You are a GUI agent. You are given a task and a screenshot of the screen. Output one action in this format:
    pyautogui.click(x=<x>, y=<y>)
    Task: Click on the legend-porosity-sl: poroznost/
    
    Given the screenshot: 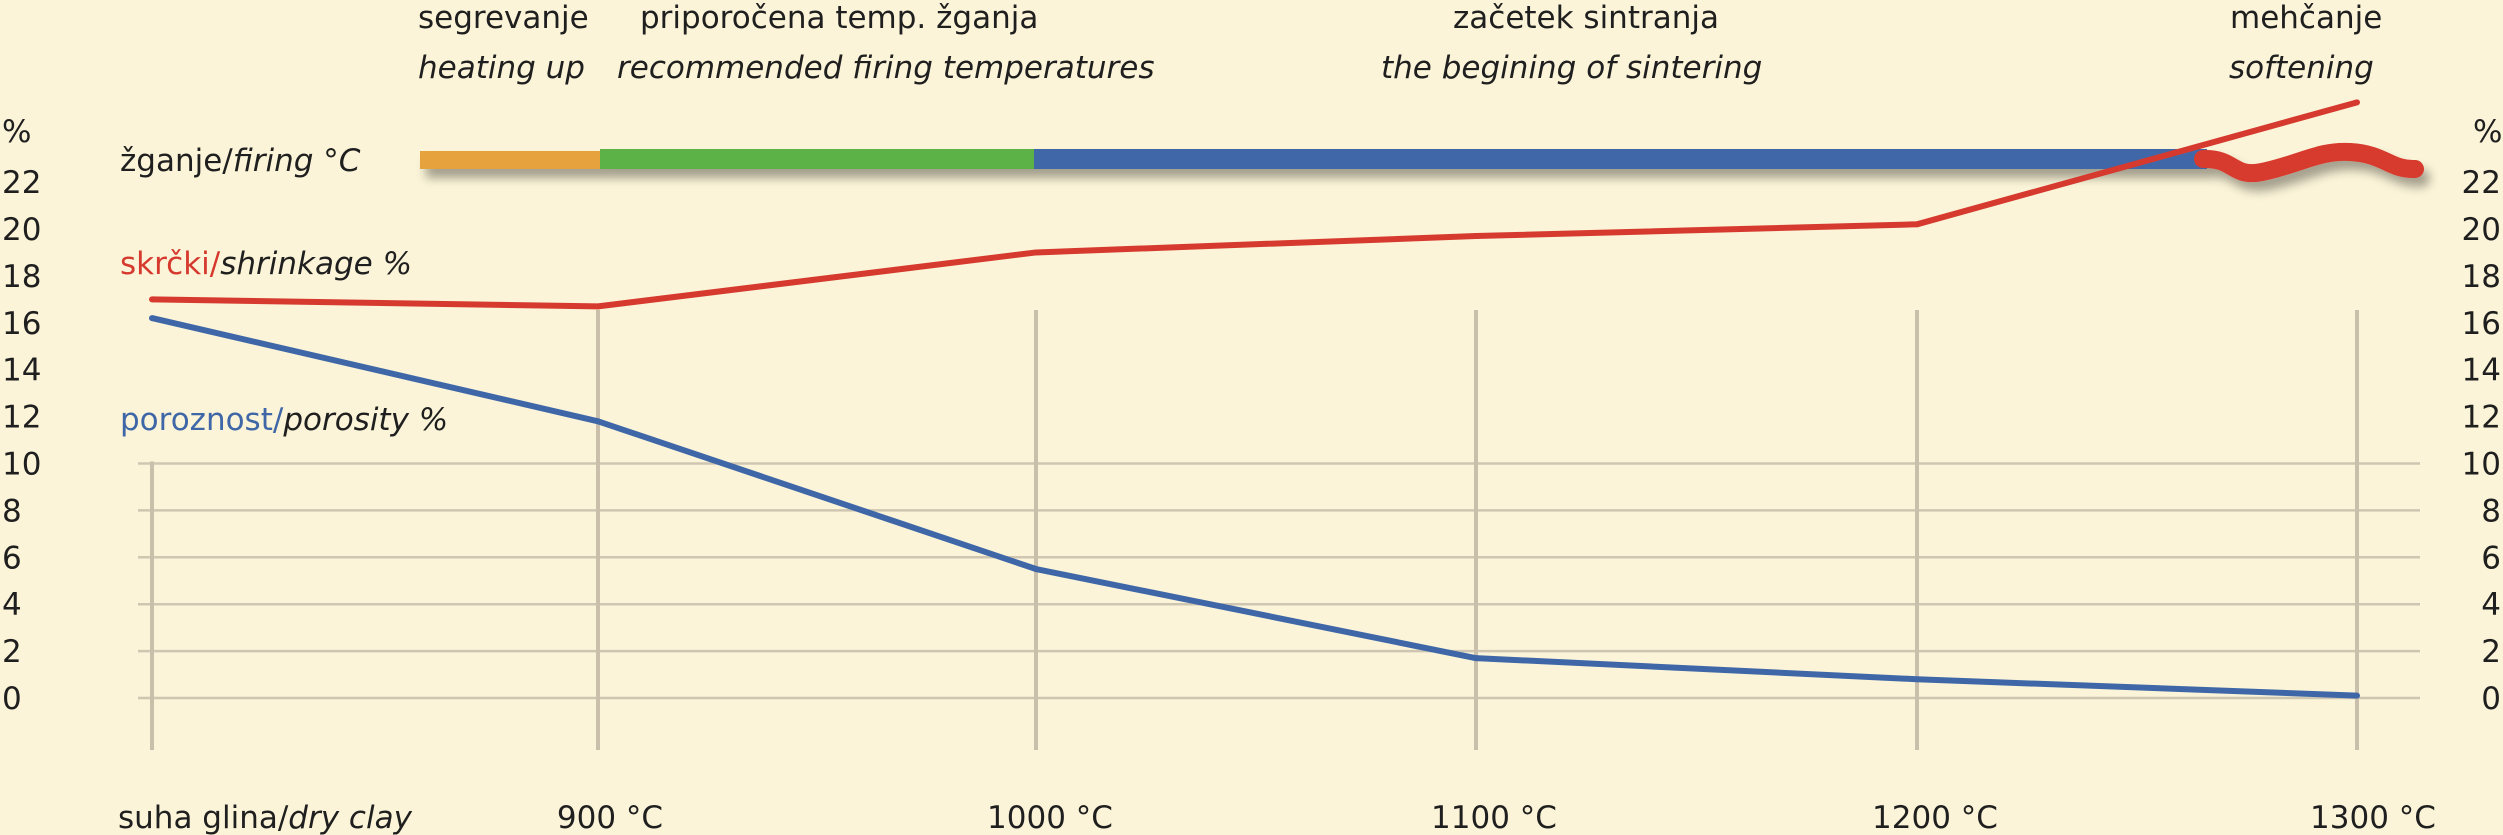 What is the action you would take?
    pyautogui.click(x=202, y=420)
    